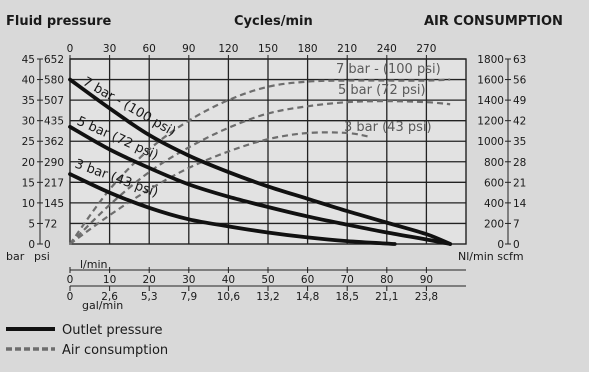  Describe the element at coordinates (54, 101) in the screenshot. I see `tick-label-psi: 507` at that location.